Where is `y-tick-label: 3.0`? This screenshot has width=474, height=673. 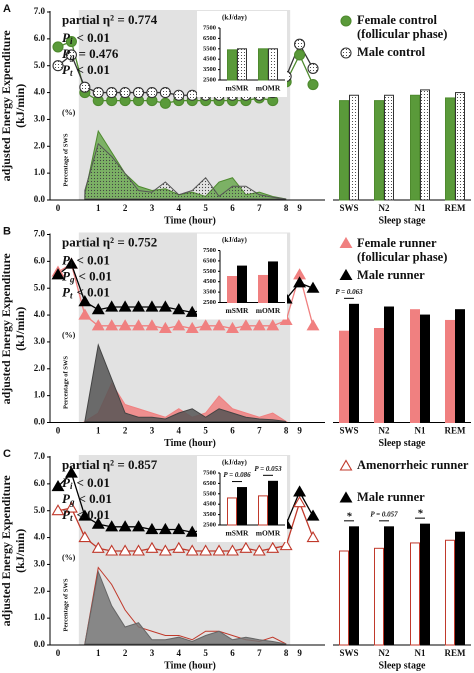
y-tick-label: 3.0 is located at coordinates (40, 118).